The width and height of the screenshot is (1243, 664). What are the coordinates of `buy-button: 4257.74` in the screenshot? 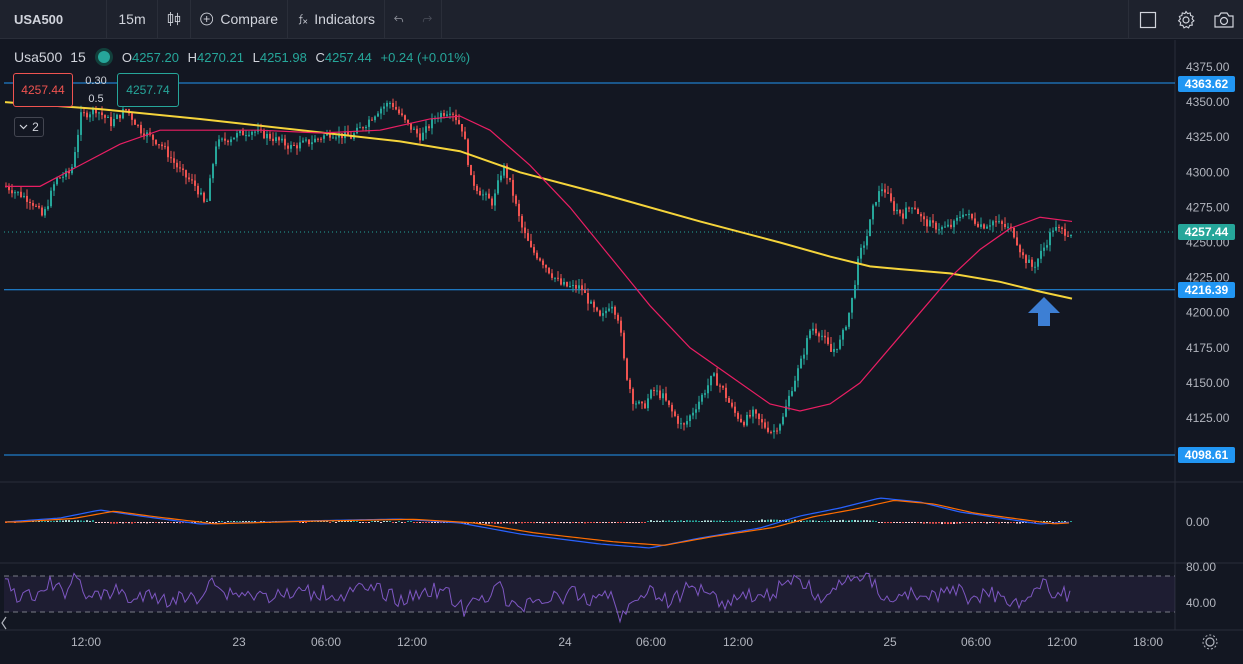 It's located at (148, 90).